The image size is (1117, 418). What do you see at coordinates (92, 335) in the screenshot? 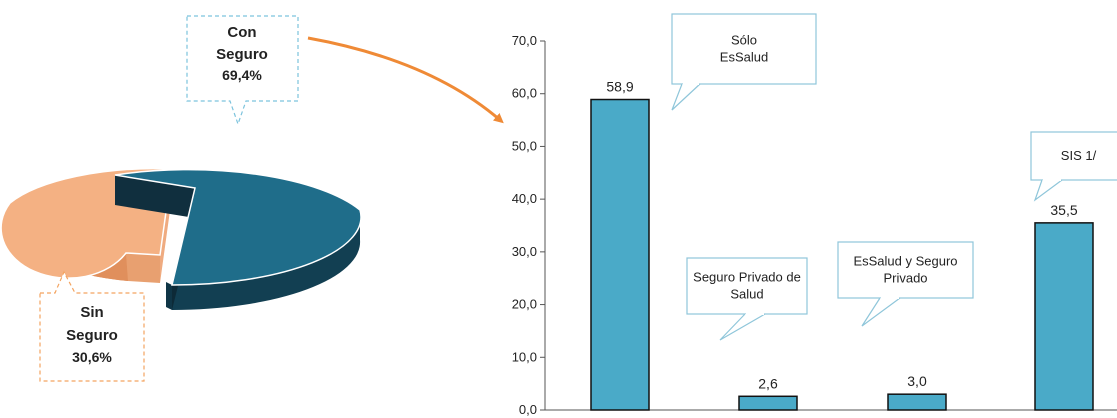
I see `callout-sin-seguro-line2: Seguro` at bounding box center [92, 335].